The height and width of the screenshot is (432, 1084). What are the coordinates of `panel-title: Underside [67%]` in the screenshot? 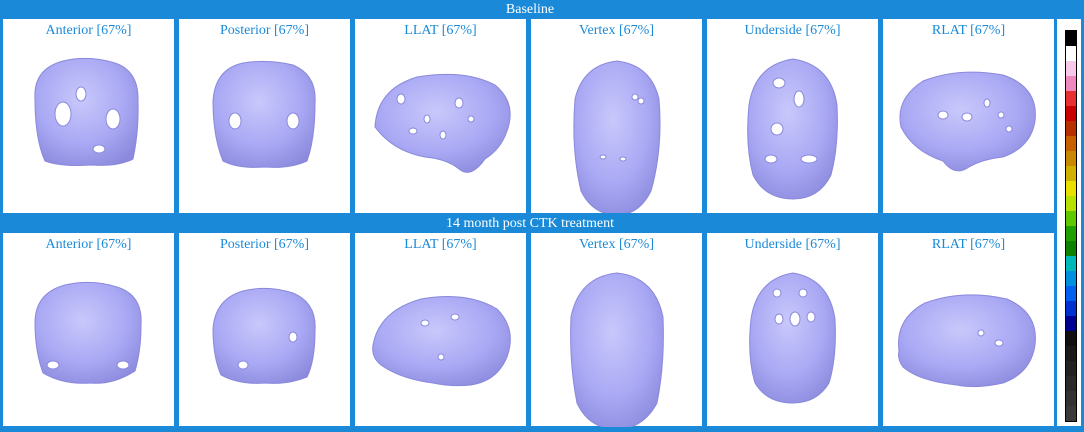 It's located at (792, 244).